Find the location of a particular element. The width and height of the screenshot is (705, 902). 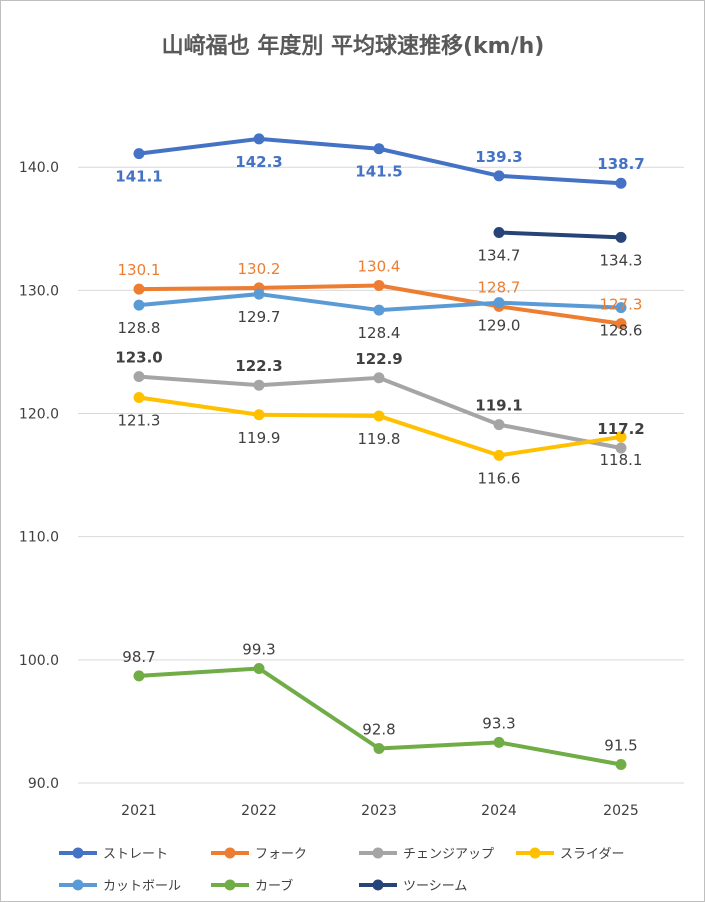

legend-item: スライダー is located at coordinates (570, 854).